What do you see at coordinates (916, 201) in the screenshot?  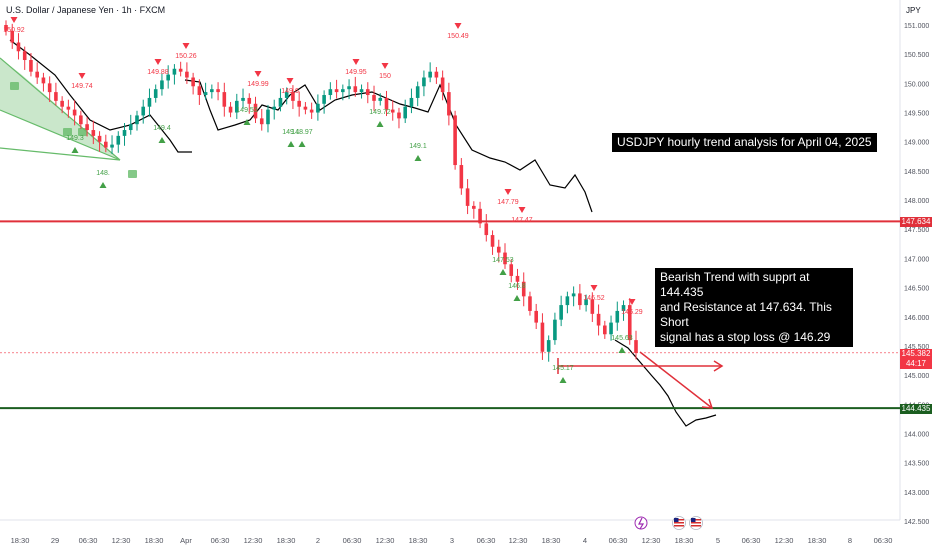 I see `y-tick-label: 148.000` at bounding box center [916, 201].